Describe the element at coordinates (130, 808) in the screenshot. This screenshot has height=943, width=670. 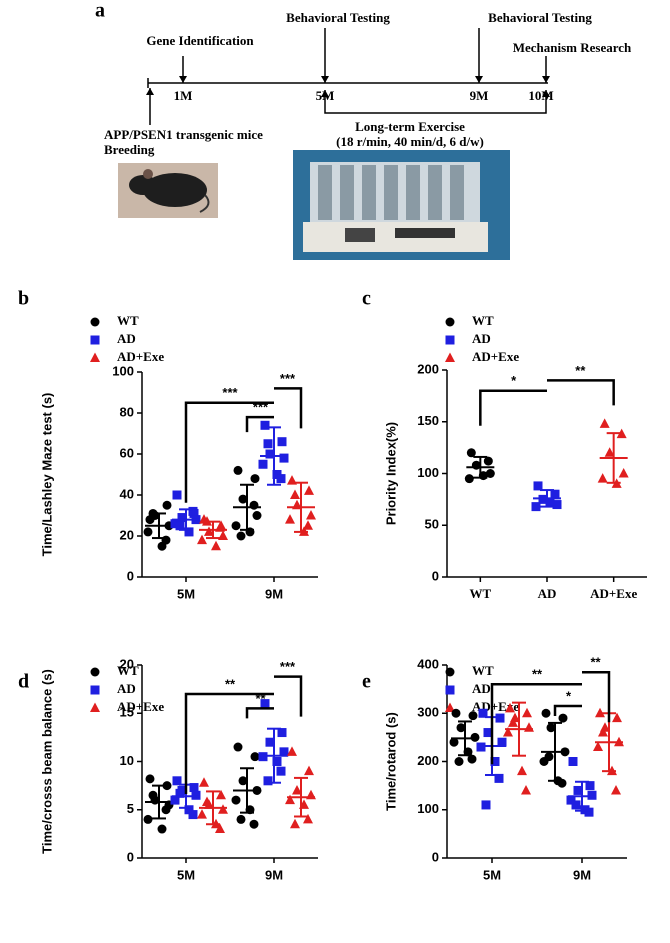
I see `y-tick-label: 5` at that location.